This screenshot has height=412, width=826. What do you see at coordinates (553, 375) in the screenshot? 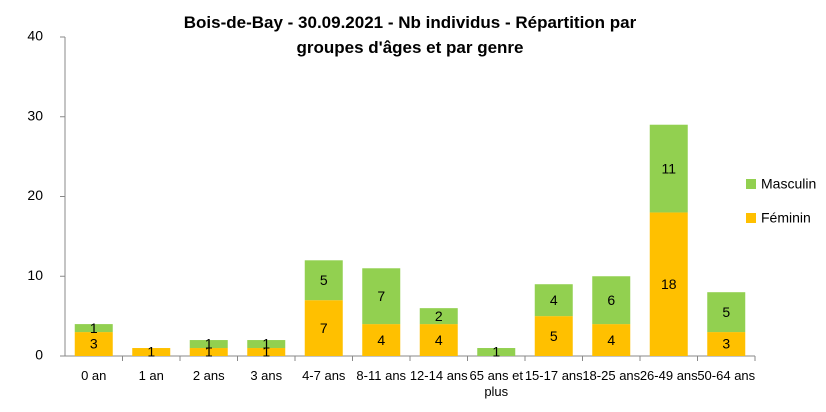
I see `x-tick-label: 15-17 ans` at bounding box center [553, 375].